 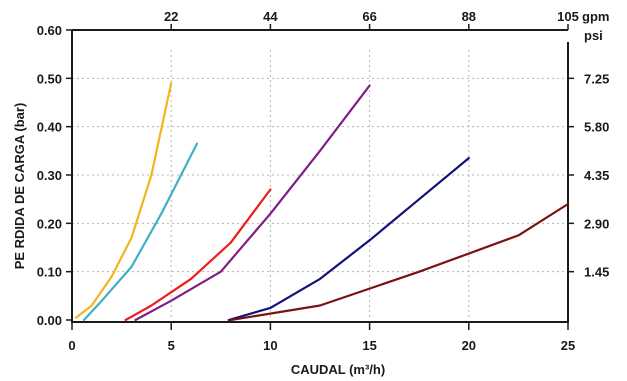 I want to click on x-tick-label: 25, so click(x=568, y=345).